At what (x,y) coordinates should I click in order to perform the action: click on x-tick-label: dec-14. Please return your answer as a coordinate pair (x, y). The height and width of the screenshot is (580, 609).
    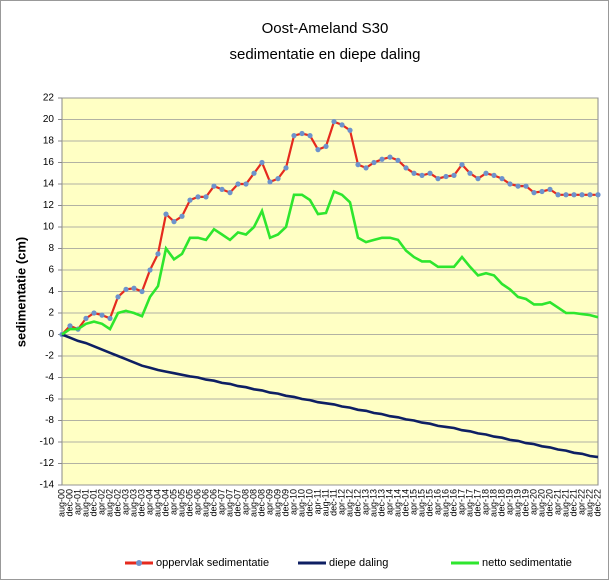
    Looking at the image, I should click on (405, 503).